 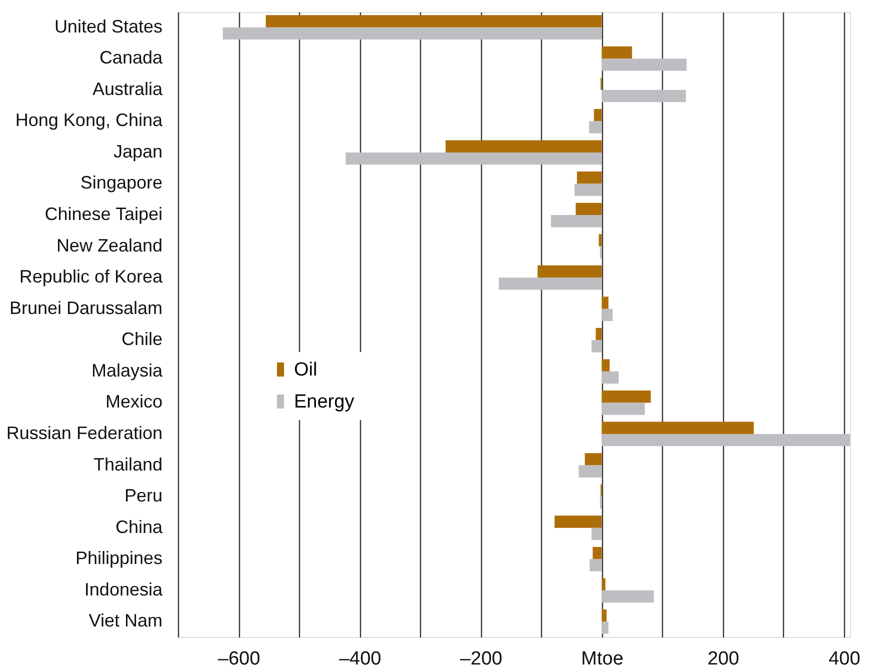 I want to click on y-tick-label: Viet Nam, so click(x=125, y=620).